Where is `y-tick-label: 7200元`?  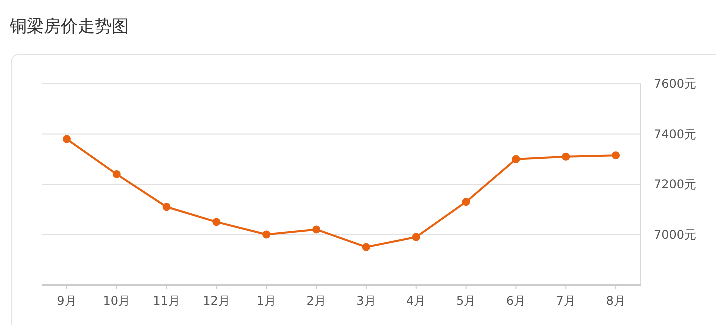 y-tick-label: 7200元 is located at coordinates (675, 185).